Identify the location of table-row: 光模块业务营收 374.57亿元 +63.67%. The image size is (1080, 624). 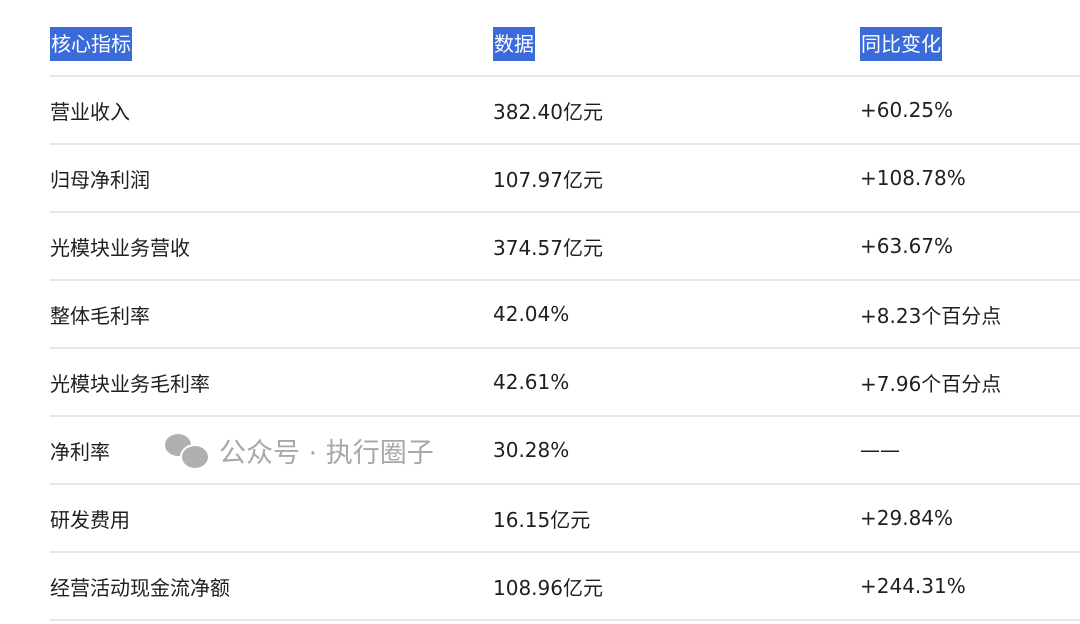
(565, 247).